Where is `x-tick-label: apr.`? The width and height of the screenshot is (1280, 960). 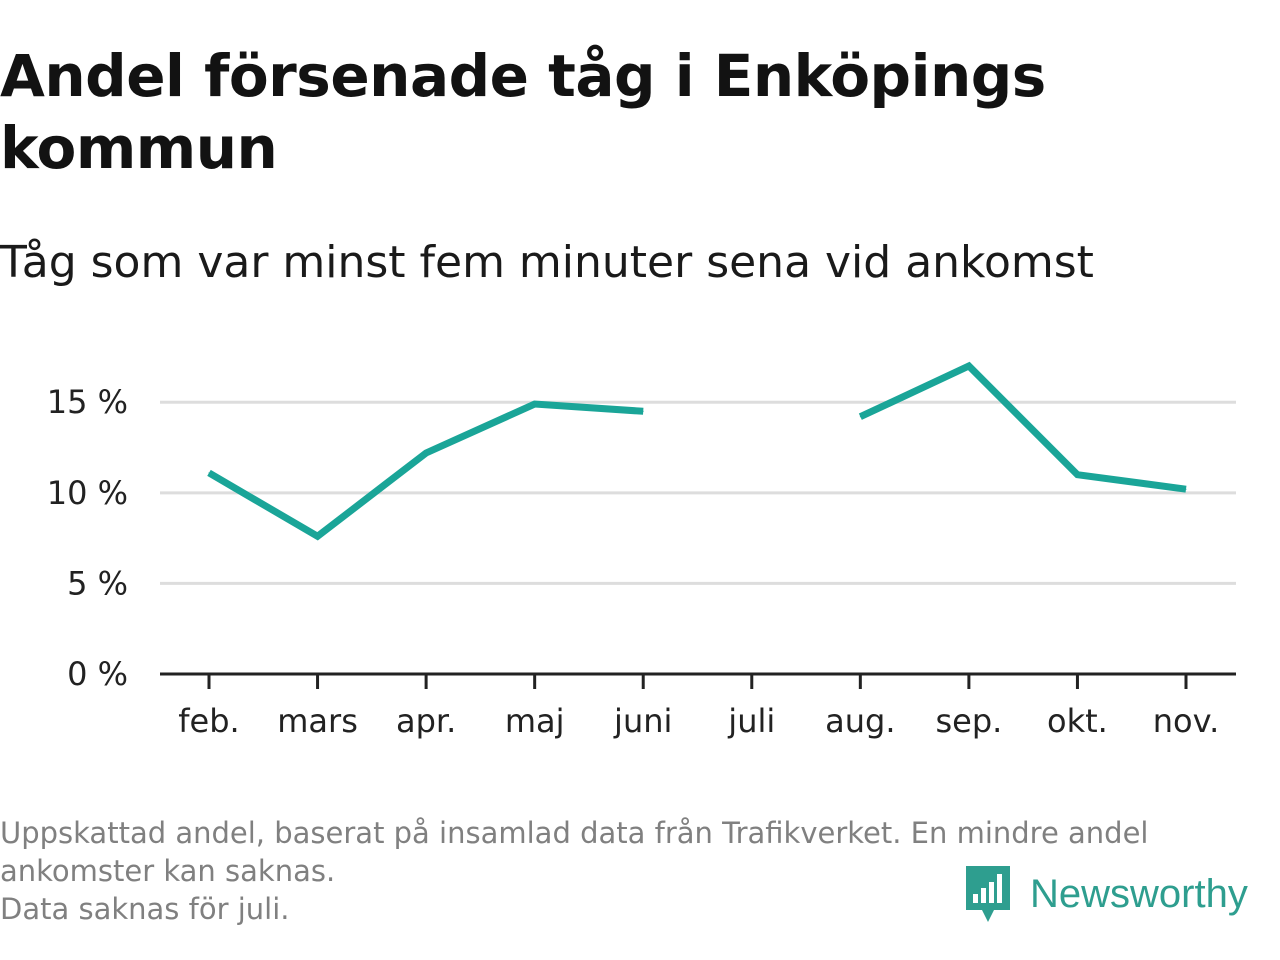
x-tick-label: apr. is located at coordinates (426, 721).